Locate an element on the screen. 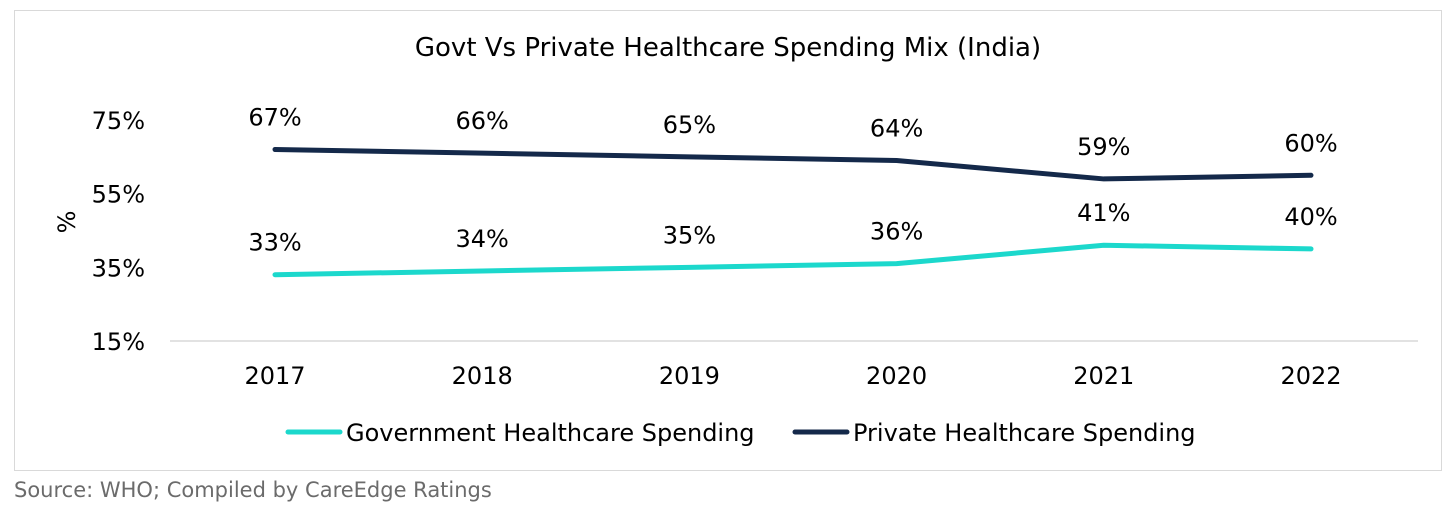 Image resolution: width=1456 pixels, height=515 pixels. data-label: 34% is located at coordinates (482, 239).